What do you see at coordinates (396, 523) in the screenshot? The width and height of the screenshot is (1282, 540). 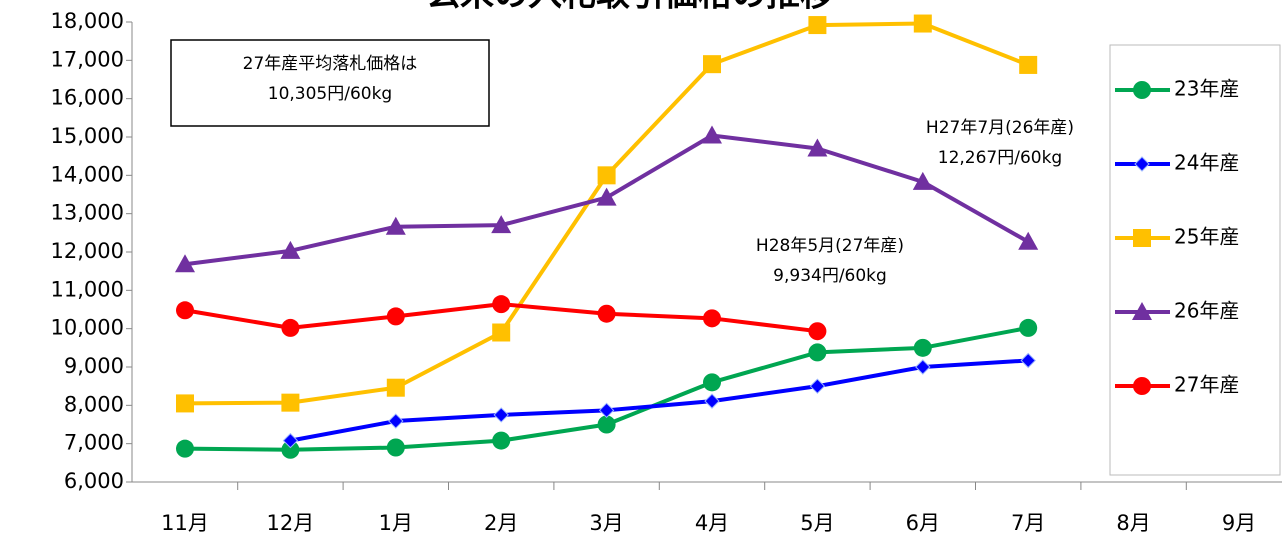 I see `x-tick-label: 1月` at bounding box center [396, 523].